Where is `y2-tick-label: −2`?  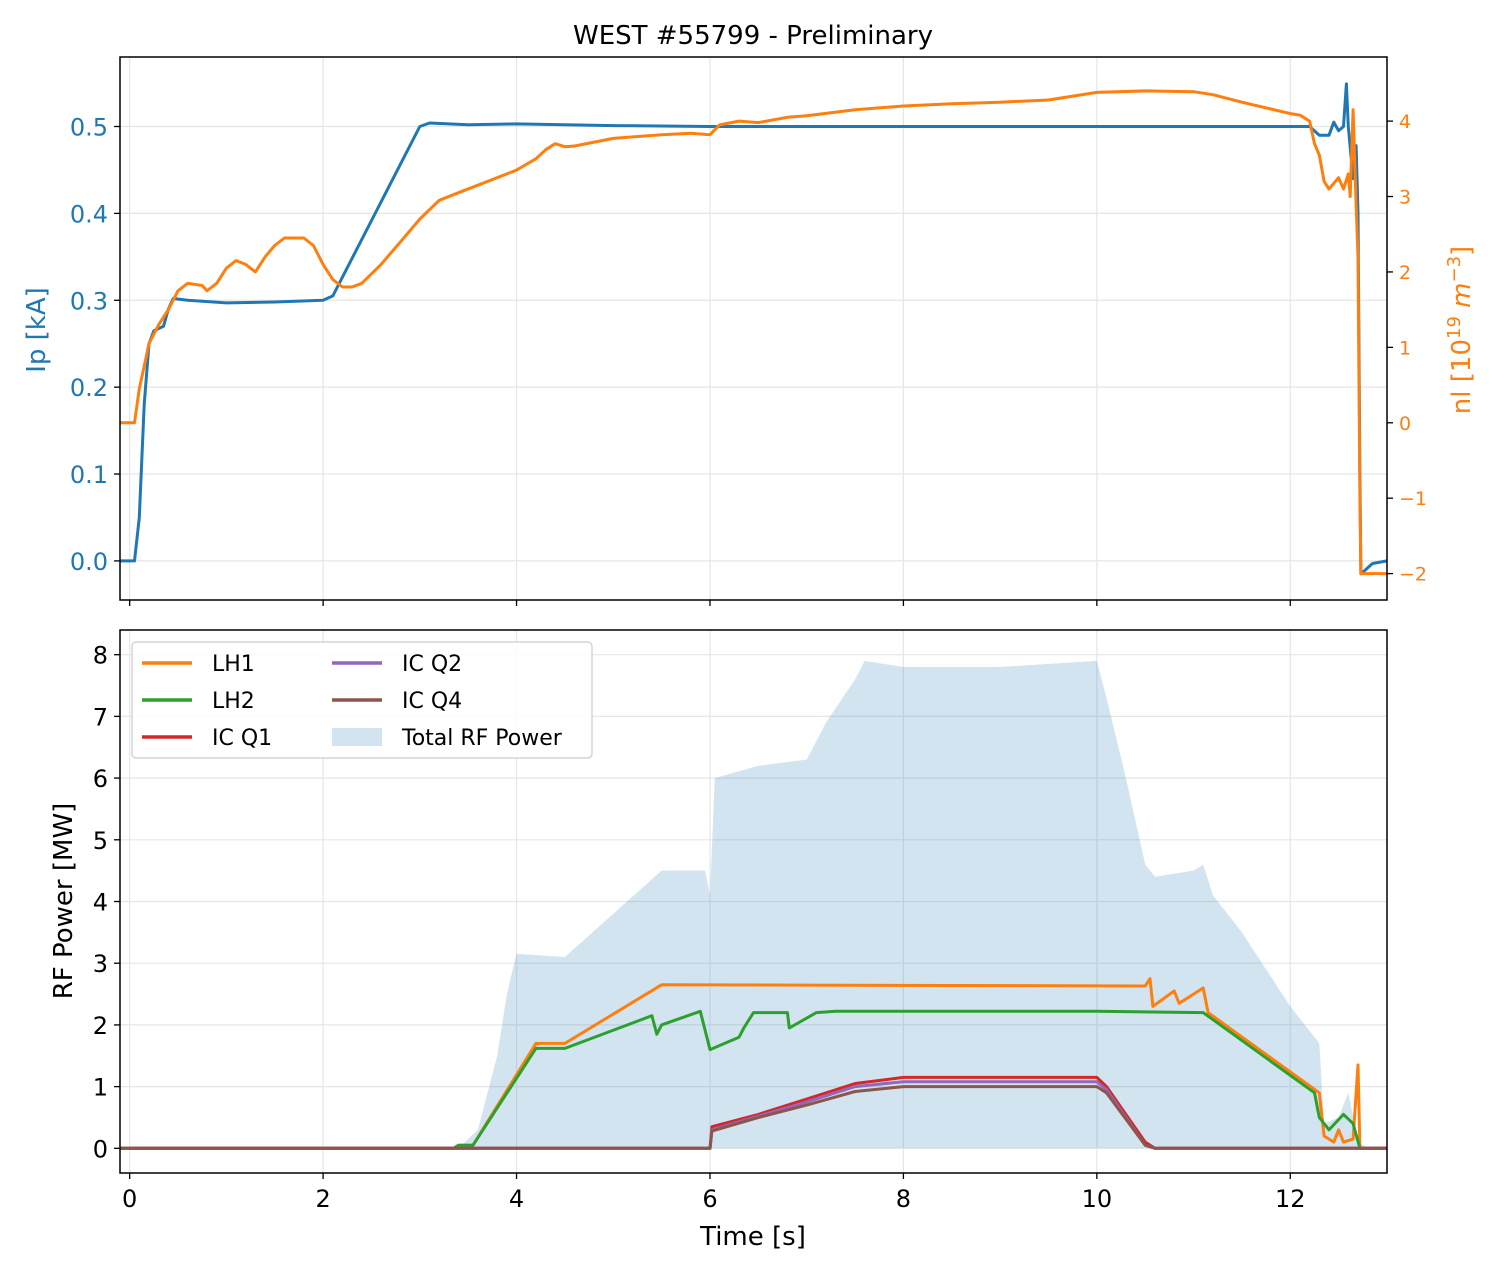
y2-tick-label: −2 is located at coordinates (1413, 575).